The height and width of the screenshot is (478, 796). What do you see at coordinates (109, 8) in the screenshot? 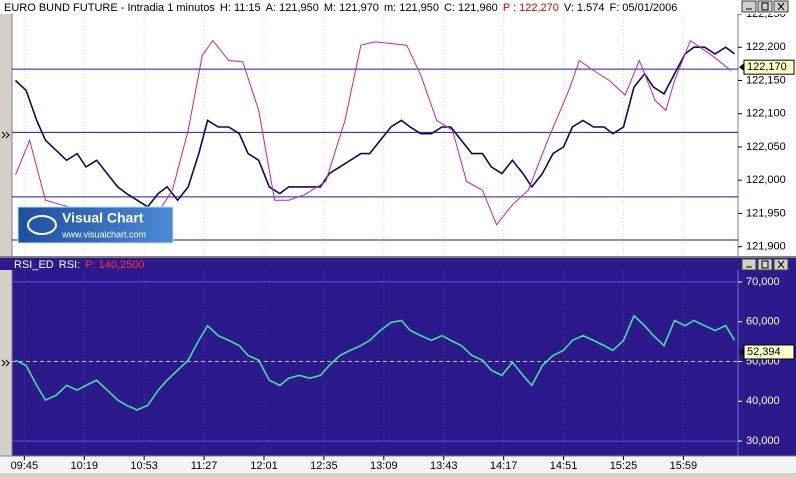
I see `header-item: EURO BUND FUTURE - Intradia 1 minutos` at bounding box center [109, 8].